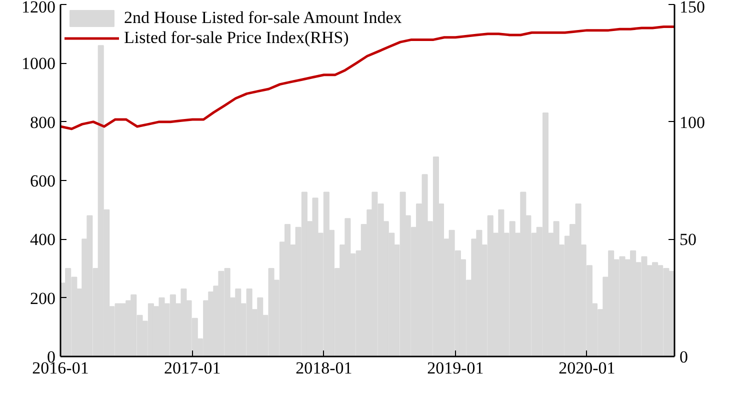 The height and width of the screenshot is (396, 734). What do you see at coordinates (43, 298) in the screenshot?
I see `y-tick-label: 200` at bounding box center [43, 298].